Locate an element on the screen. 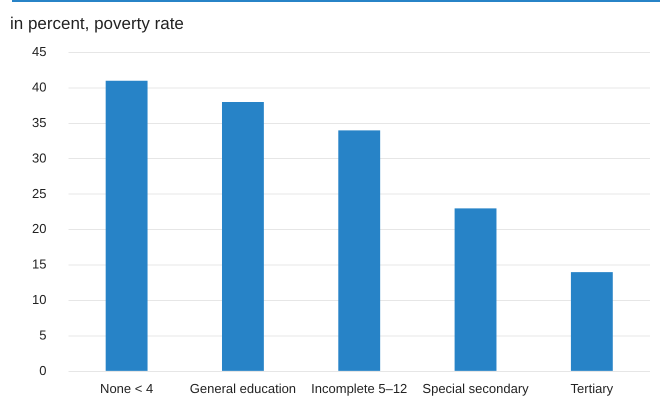 This screenshot has width=660, height=411. y-tick-label: 5 is located at coordinates (42, 335).